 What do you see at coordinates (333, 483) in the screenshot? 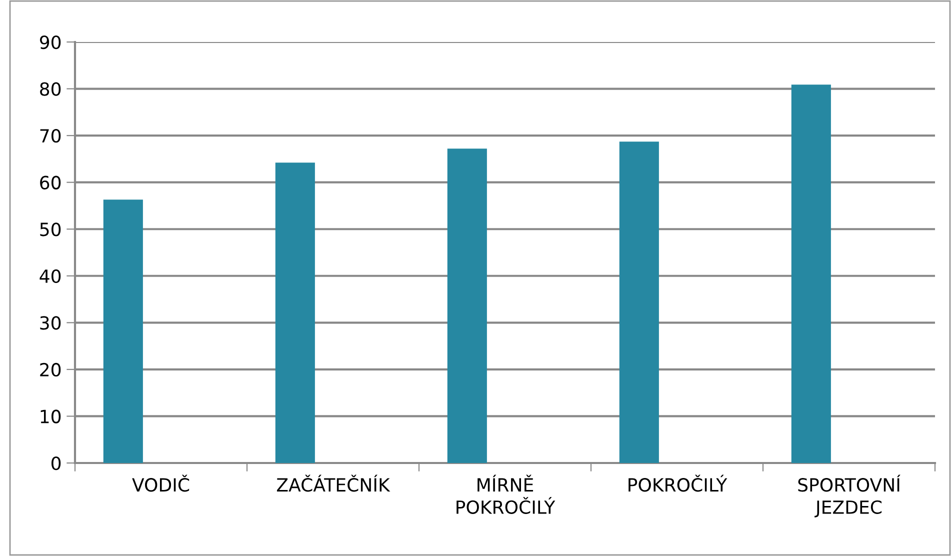
I see `x-tick-label: ZAČÁTEČNÍK` at bounding box center [333, 483].